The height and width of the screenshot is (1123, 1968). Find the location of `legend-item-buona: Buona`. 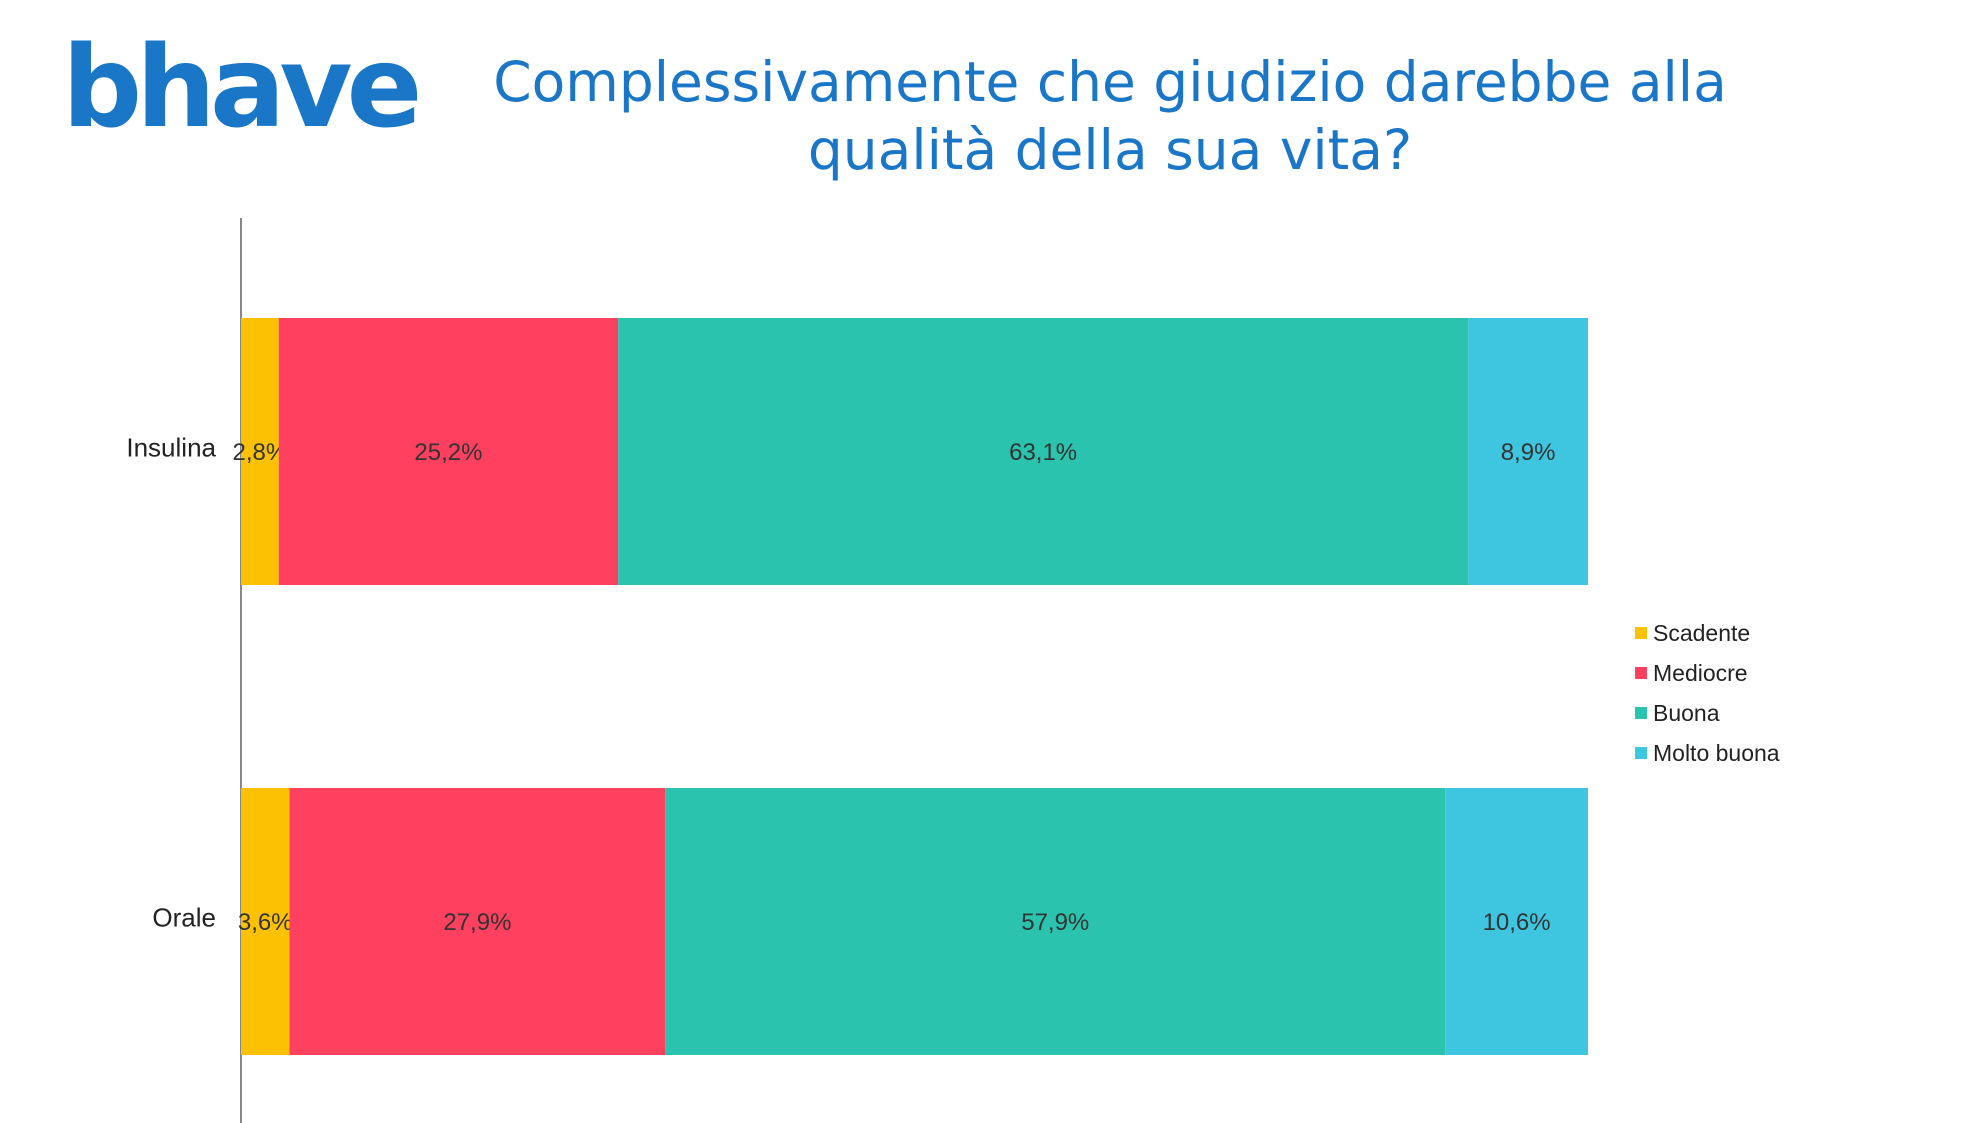

legend-item-buona: Buona is located at coordinates (1707, 713).